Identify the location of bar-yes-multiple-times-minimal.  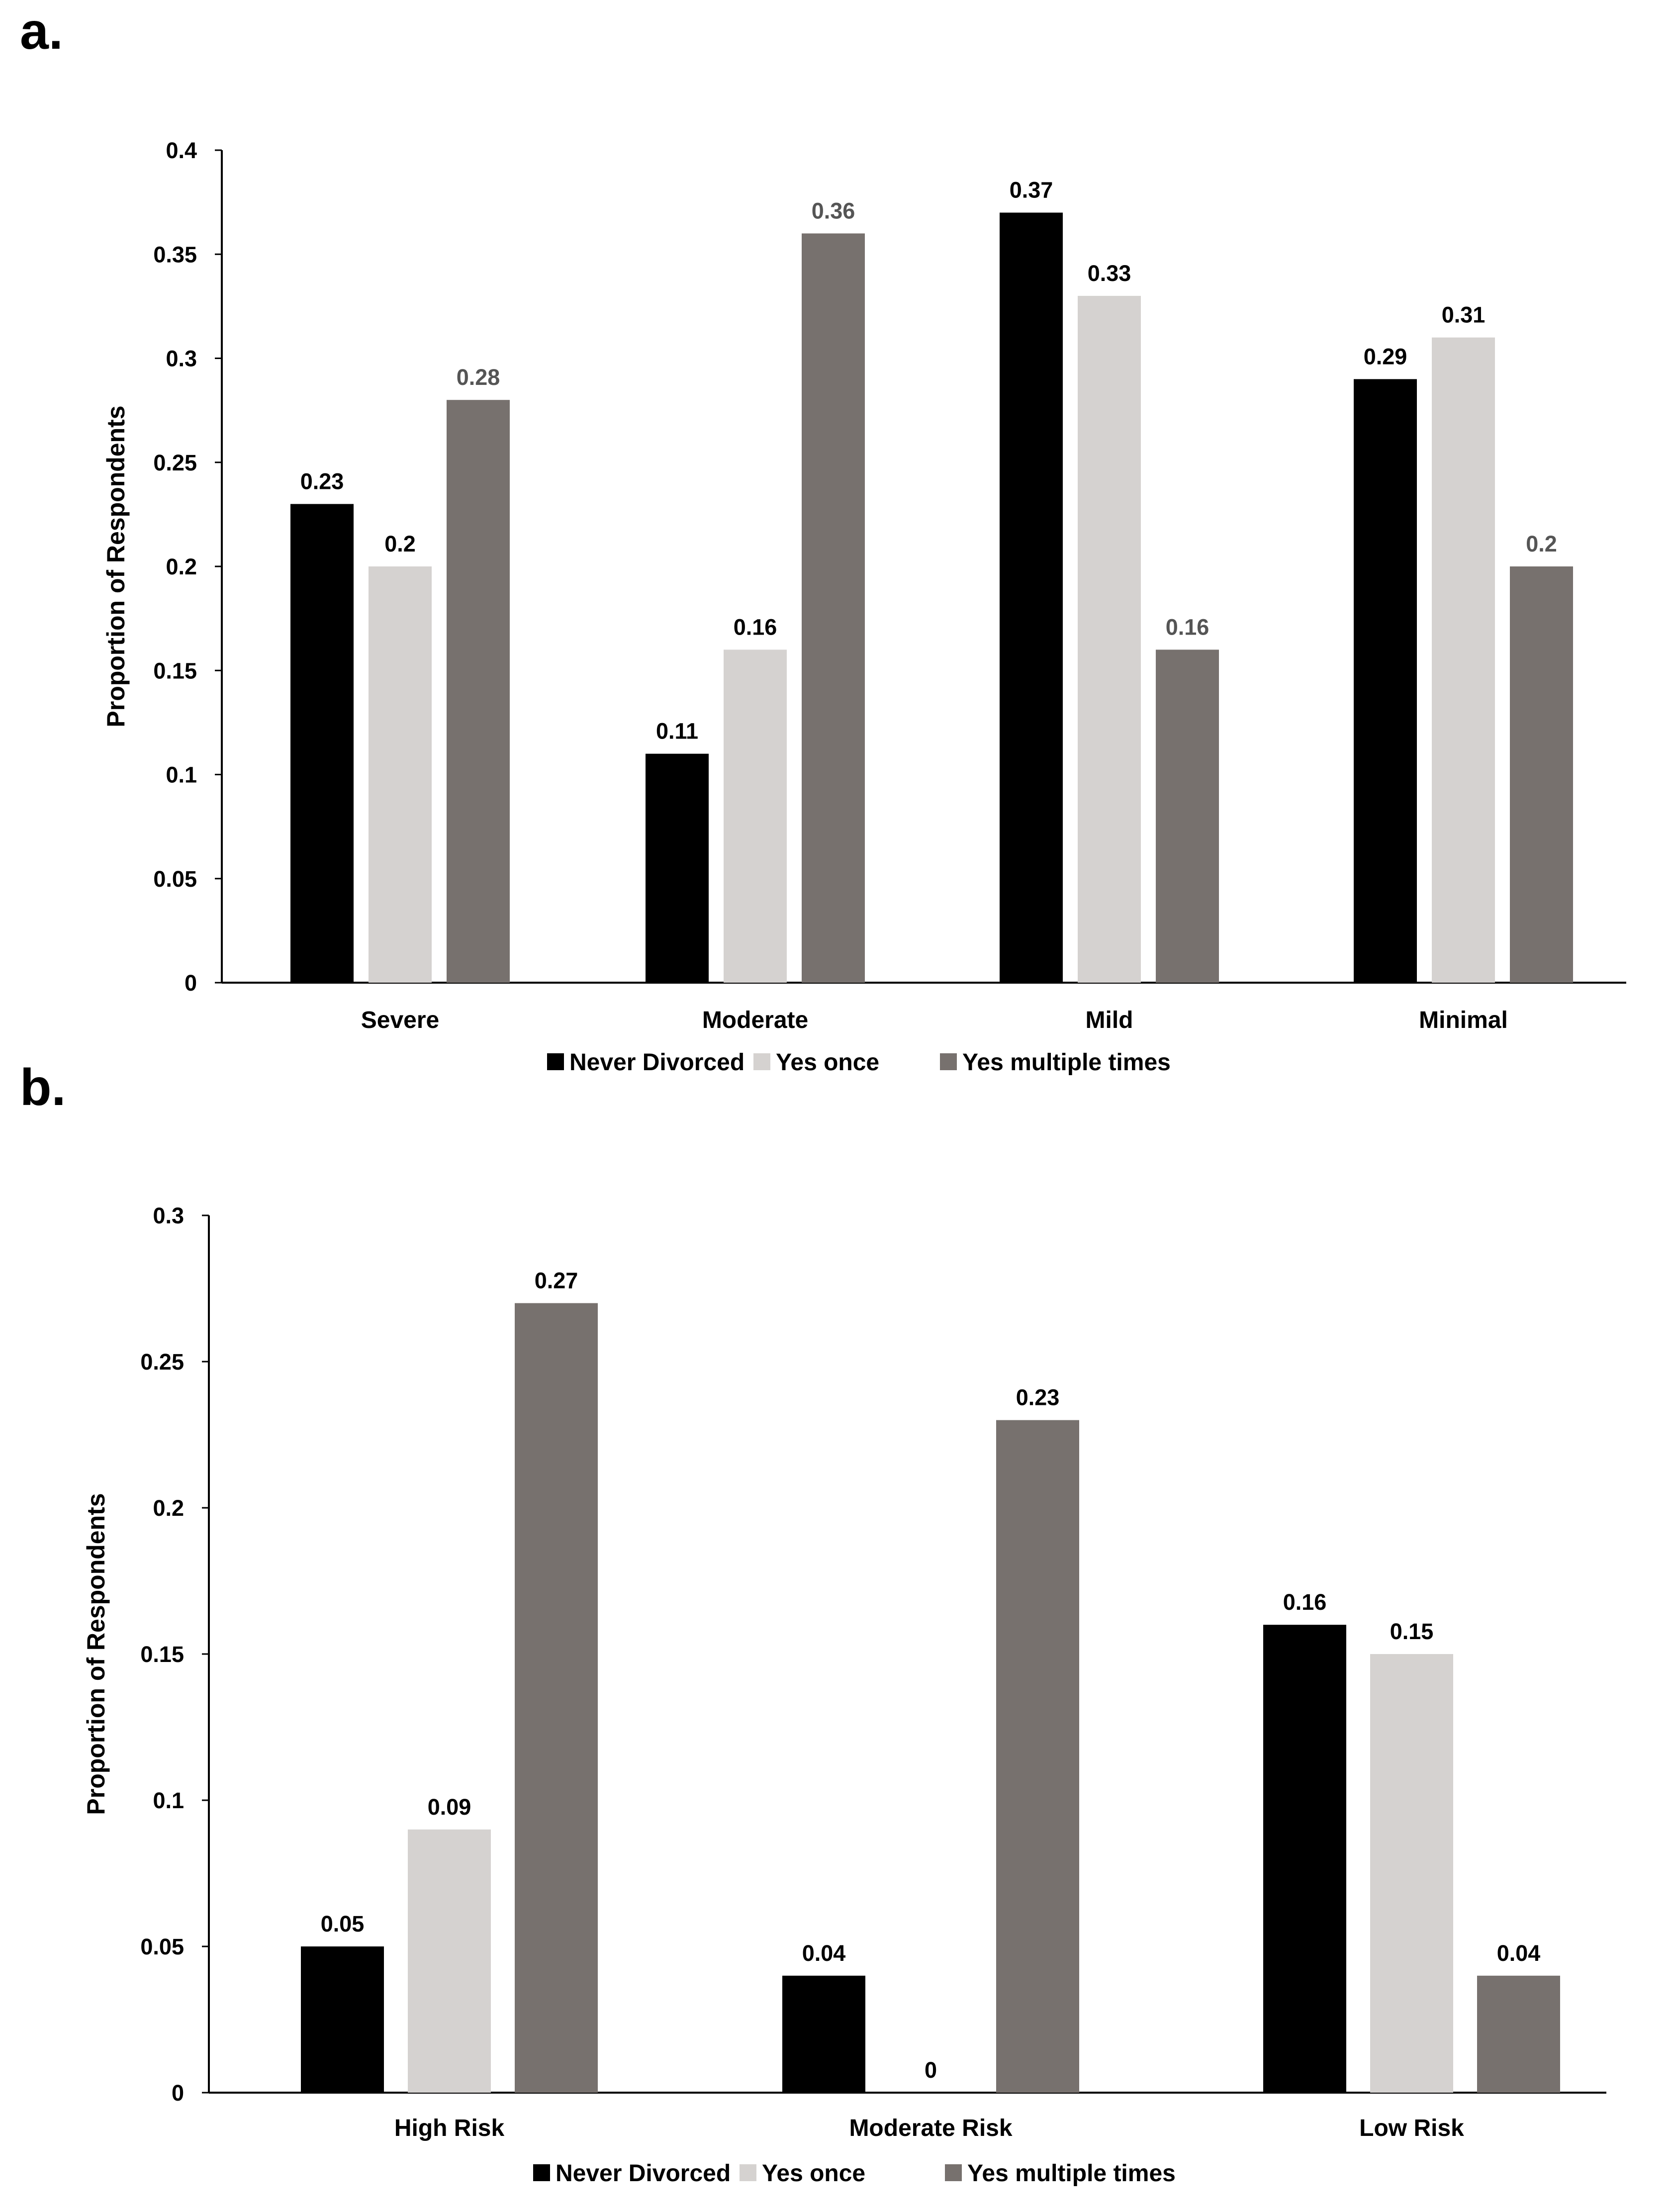
(1541, 774).